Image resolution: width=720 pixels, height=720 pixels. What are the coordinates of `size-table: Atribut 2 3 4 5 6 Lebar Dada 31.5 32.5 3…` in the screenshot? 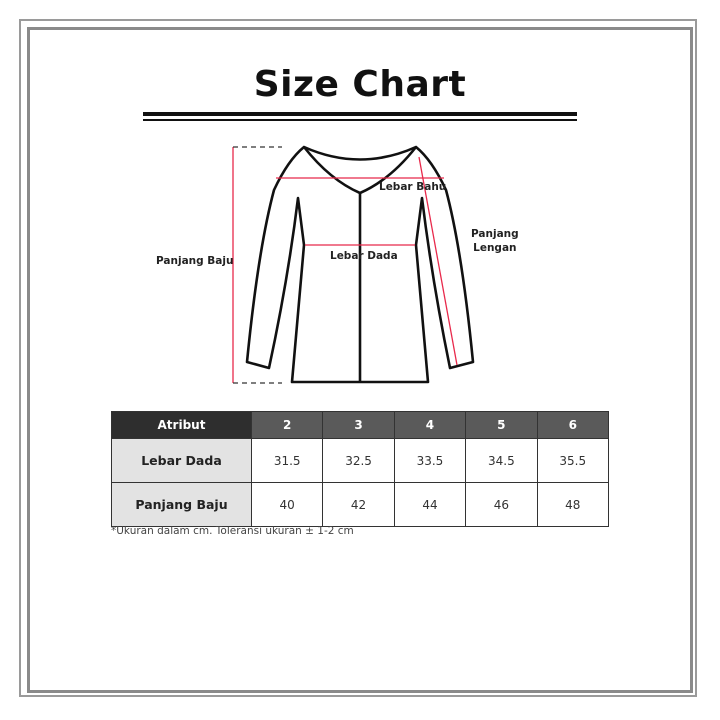 It's located at (360, 469).